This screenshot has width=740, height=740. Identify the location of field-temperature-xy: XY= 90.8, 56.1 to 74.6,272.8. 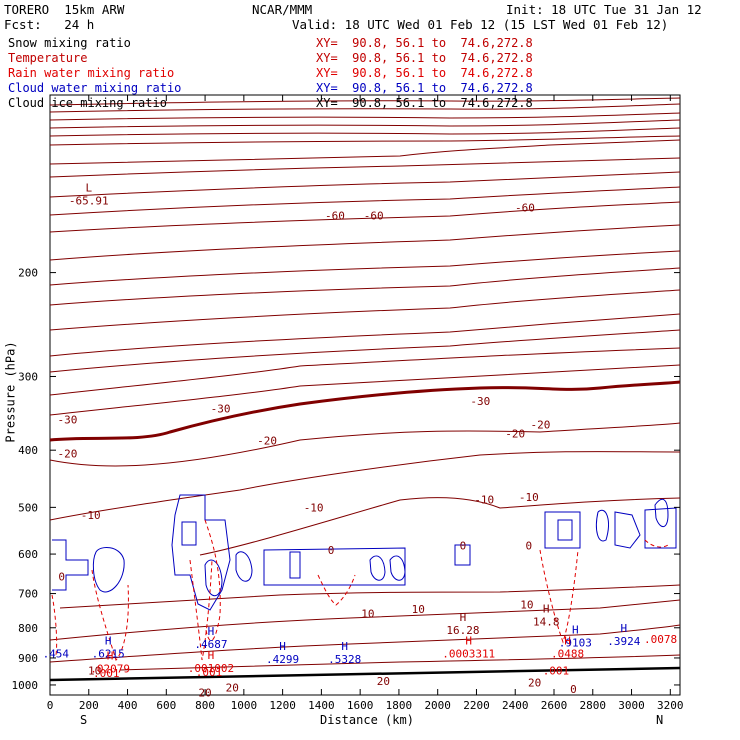
(424, 58).